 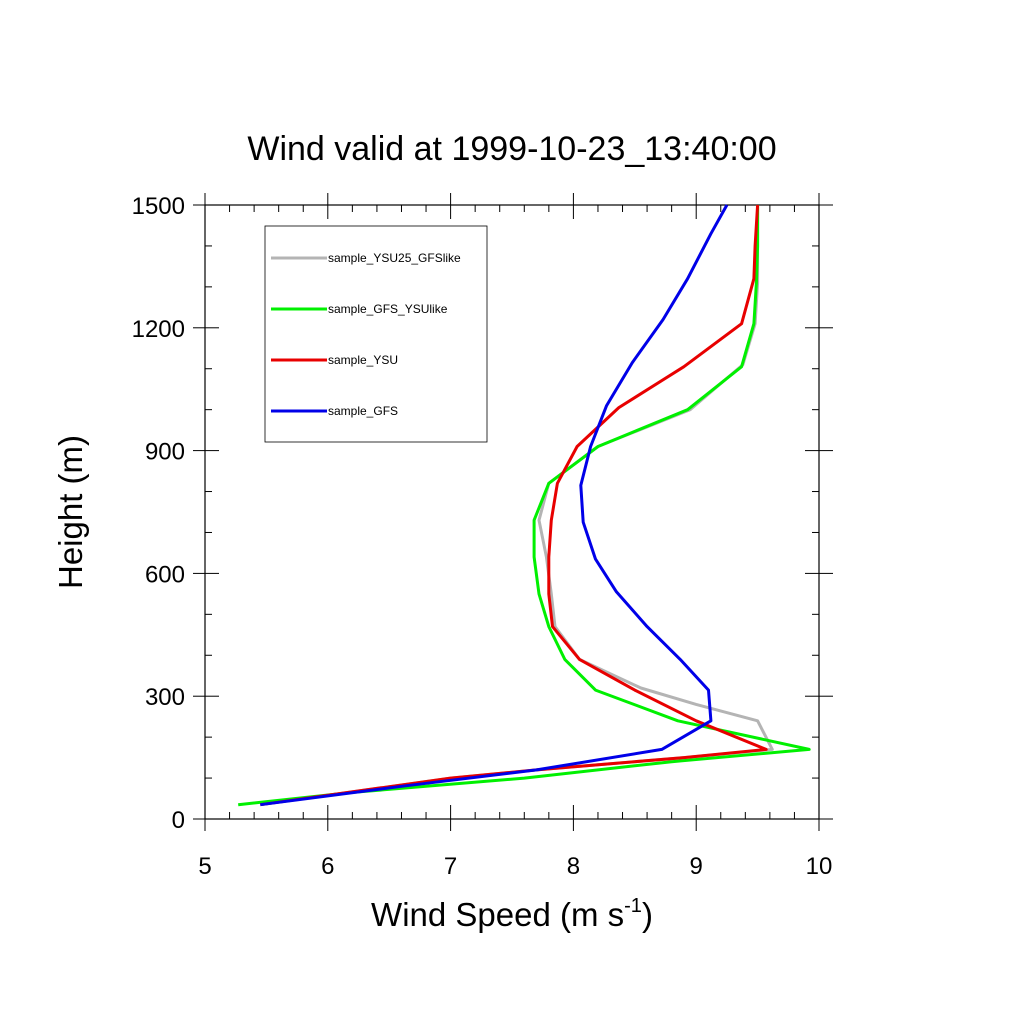 I want to click on x-tick-label: 8, so click(x=573, y=866).